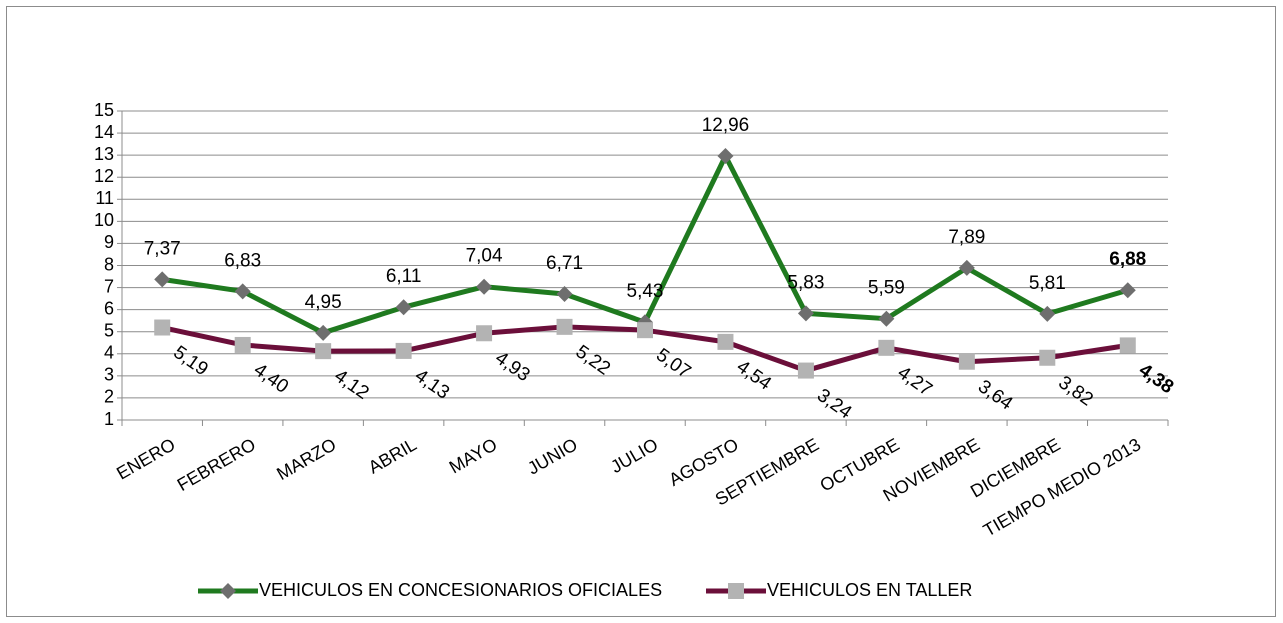 The height and width of the screenshot is (623, 1283). What do you see at coordinates (104, 132) in the screenshot?
I see `y-tick-label: 14` at bounding box center [104, 132].